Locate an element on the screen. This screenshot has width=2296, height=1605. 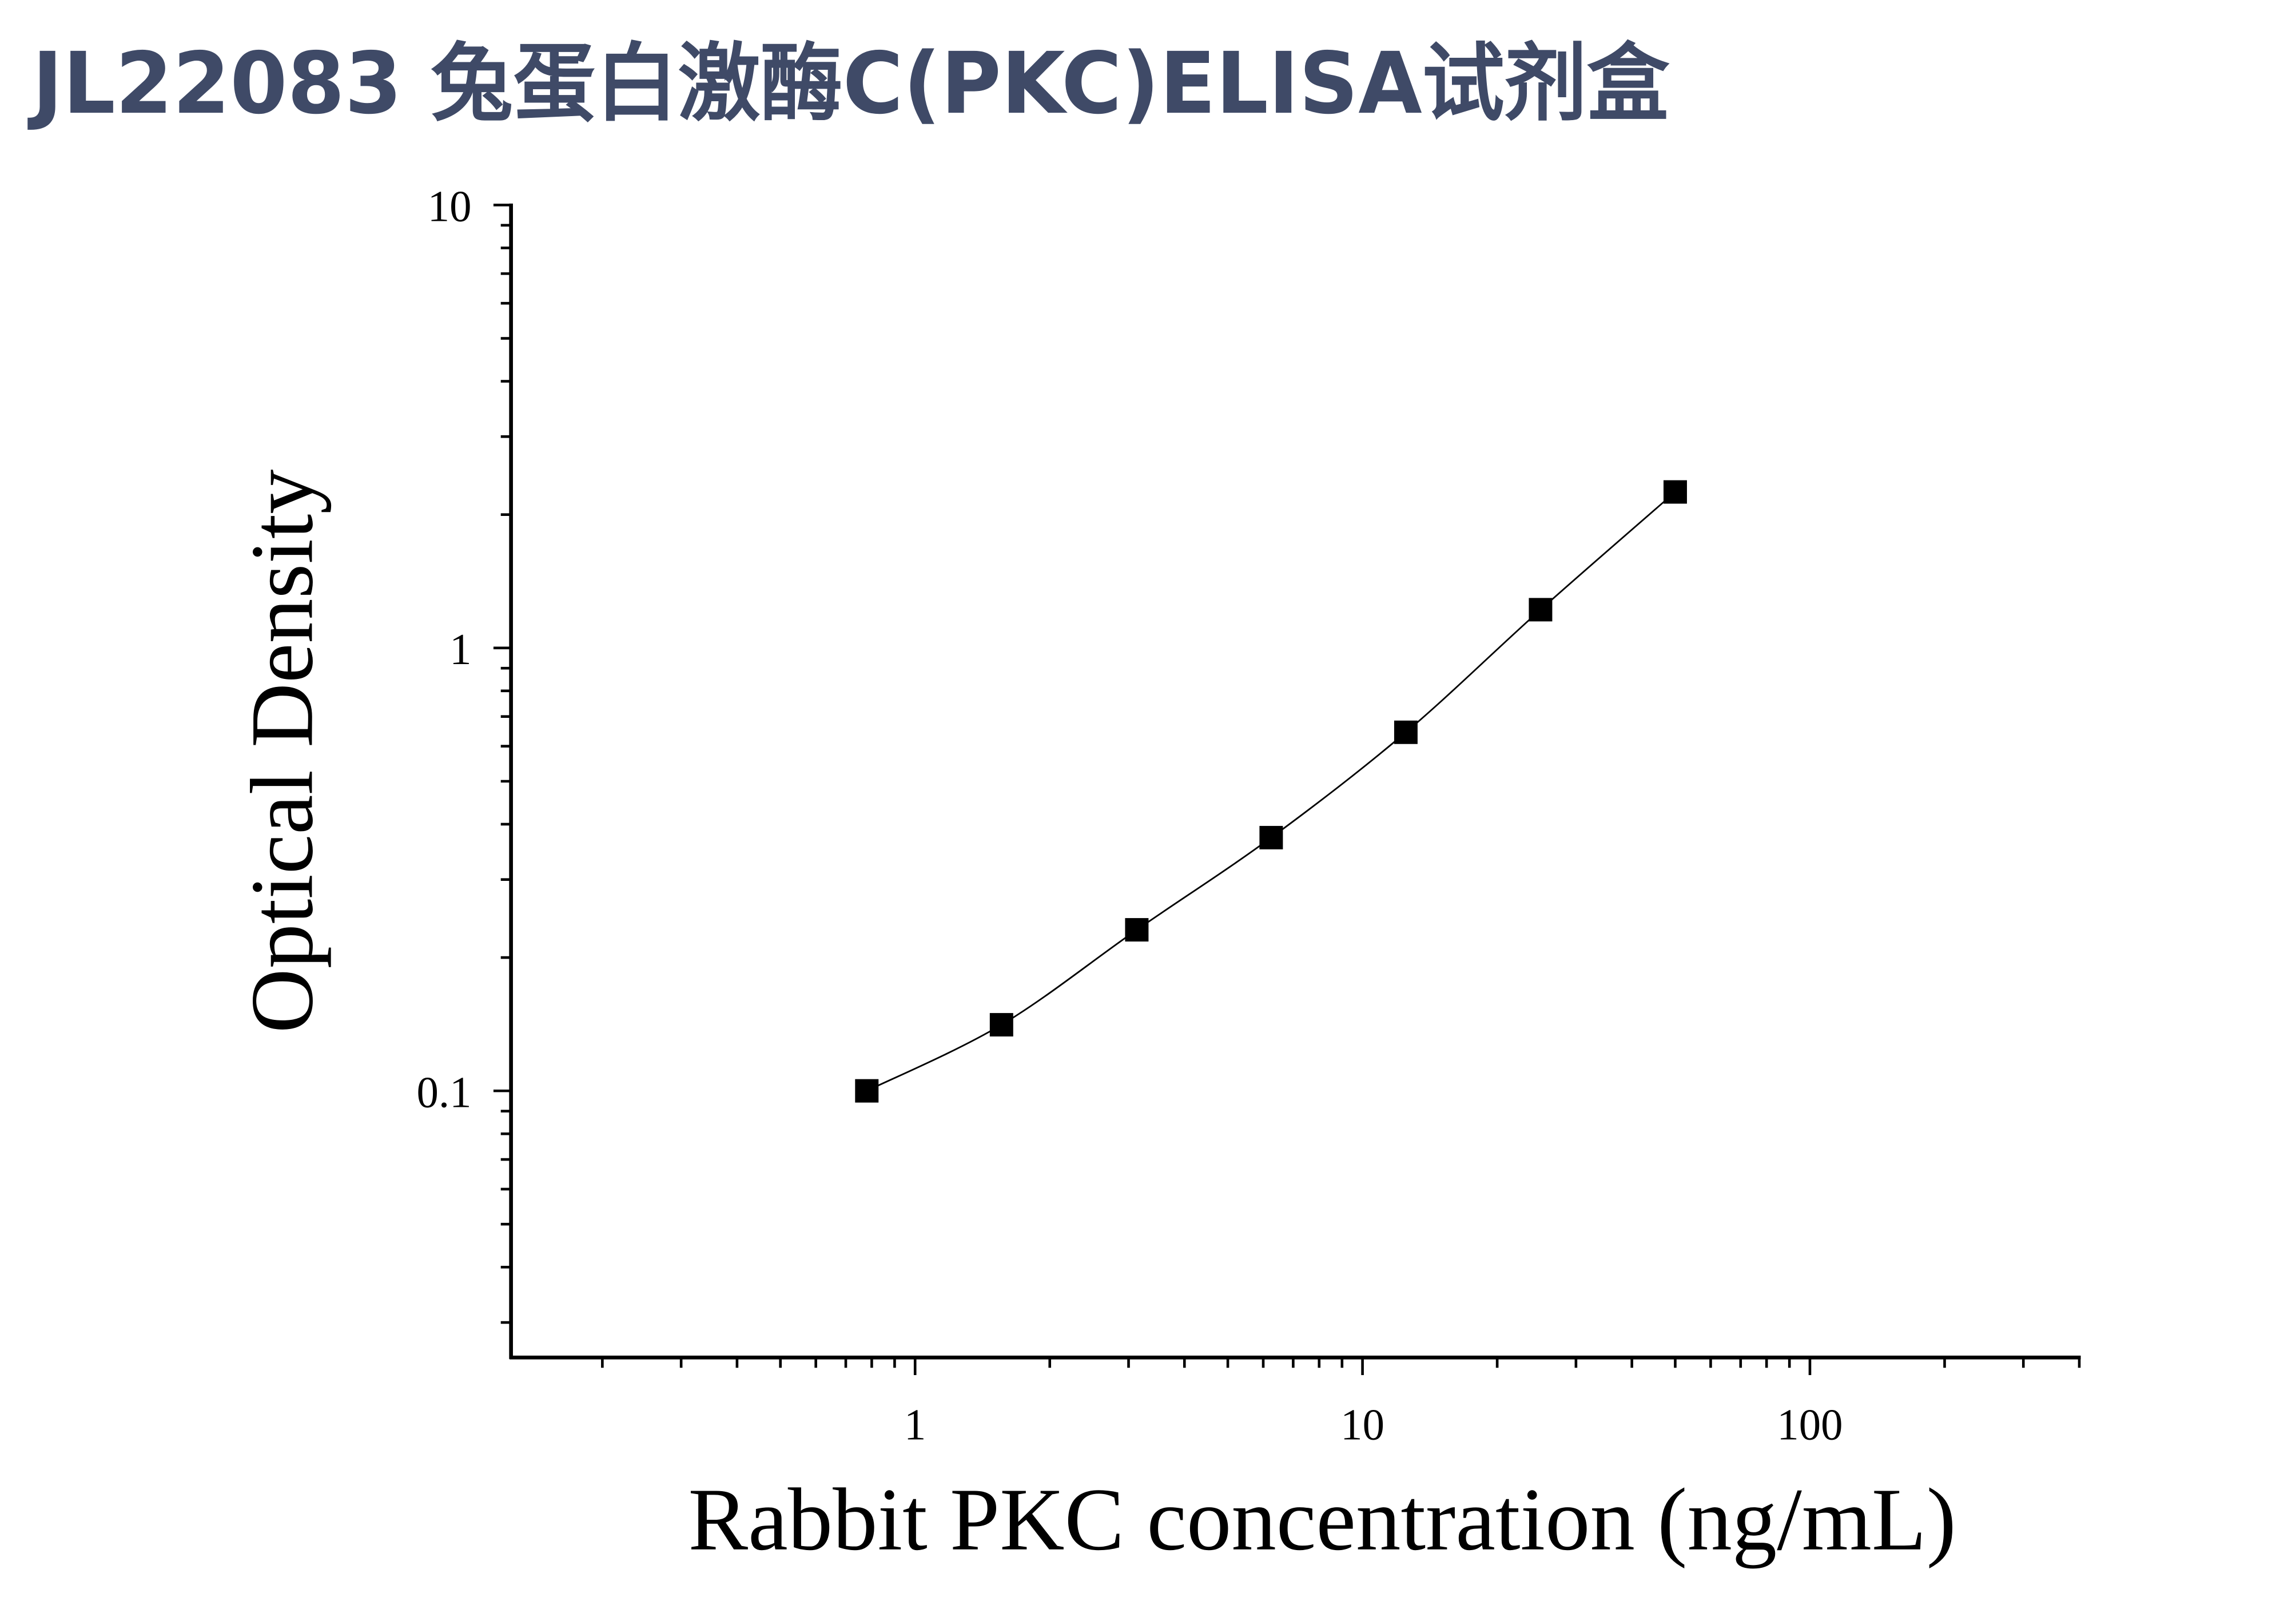
y-axis-label: Optical Density is located at coordinates (281, 752).